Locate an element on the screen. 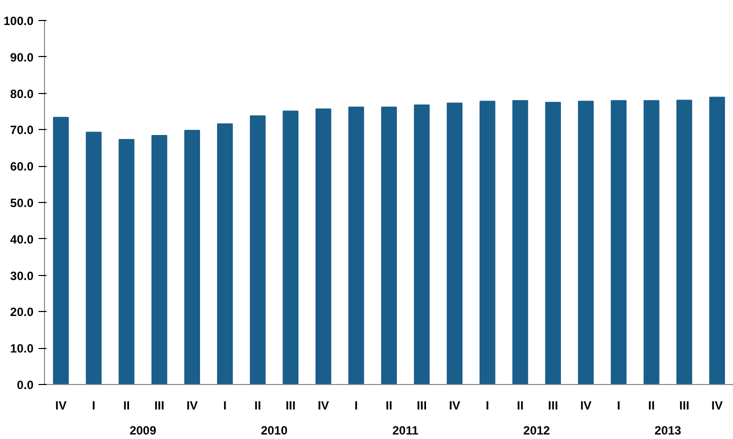 This screenshot has width=733, height=439. y-tick-label: 100.0 is located at coordinates (18, 21).